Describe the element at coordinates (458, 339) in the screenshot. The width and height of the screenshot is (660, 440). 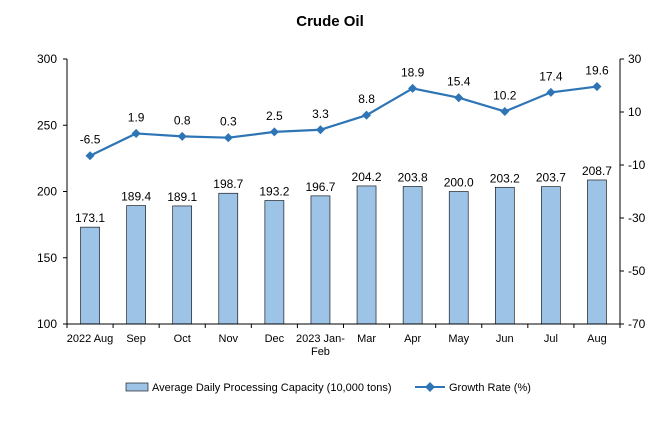
I see `x-axis-tick-label: May` at that location.